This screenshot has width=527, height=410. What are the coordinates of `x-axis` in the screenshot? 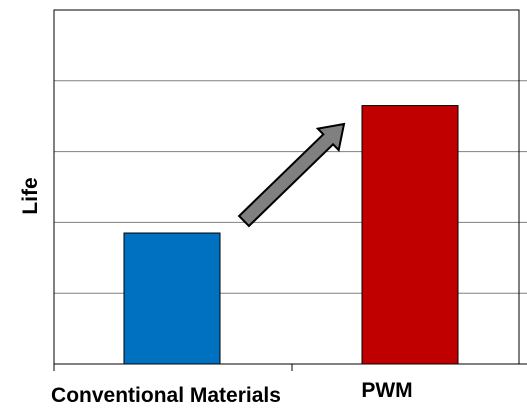 It's located at (290, 367).